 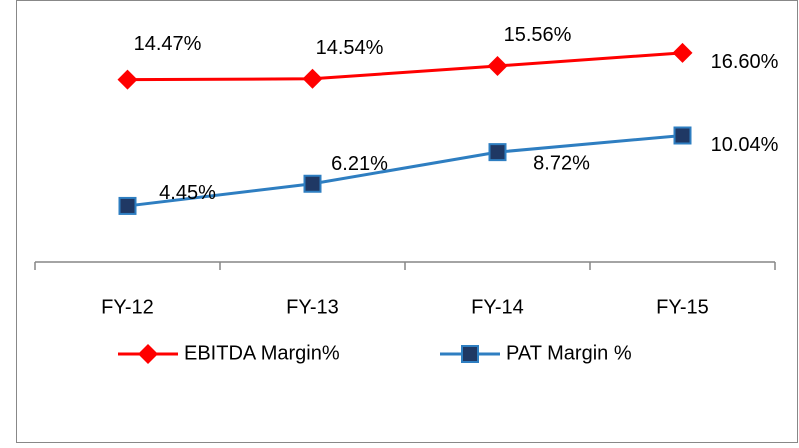 I want to click on legend-label: EBITDA Margin%, so click(x=262, y=353).